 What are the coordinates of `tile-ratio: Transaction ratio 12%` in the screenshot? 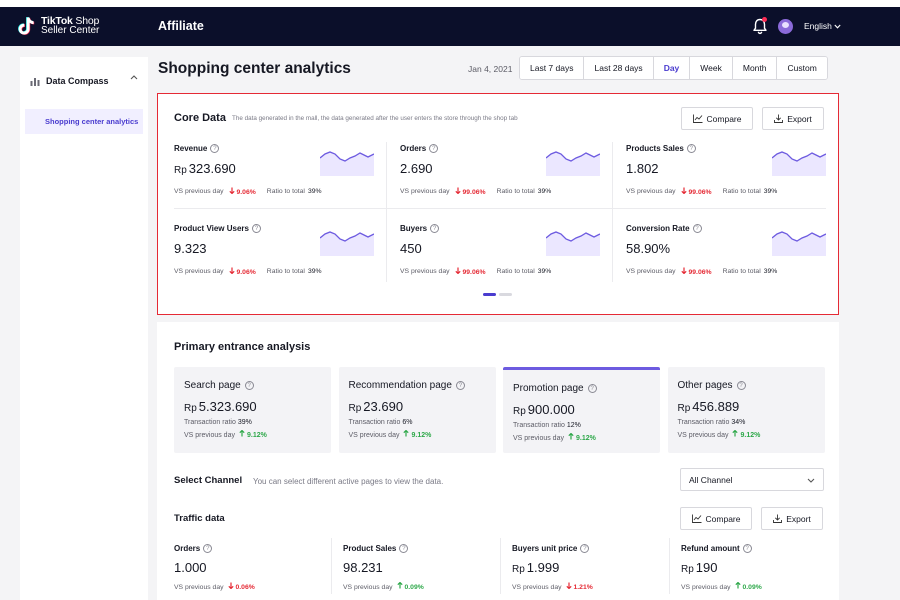 It's located at (547, 425).